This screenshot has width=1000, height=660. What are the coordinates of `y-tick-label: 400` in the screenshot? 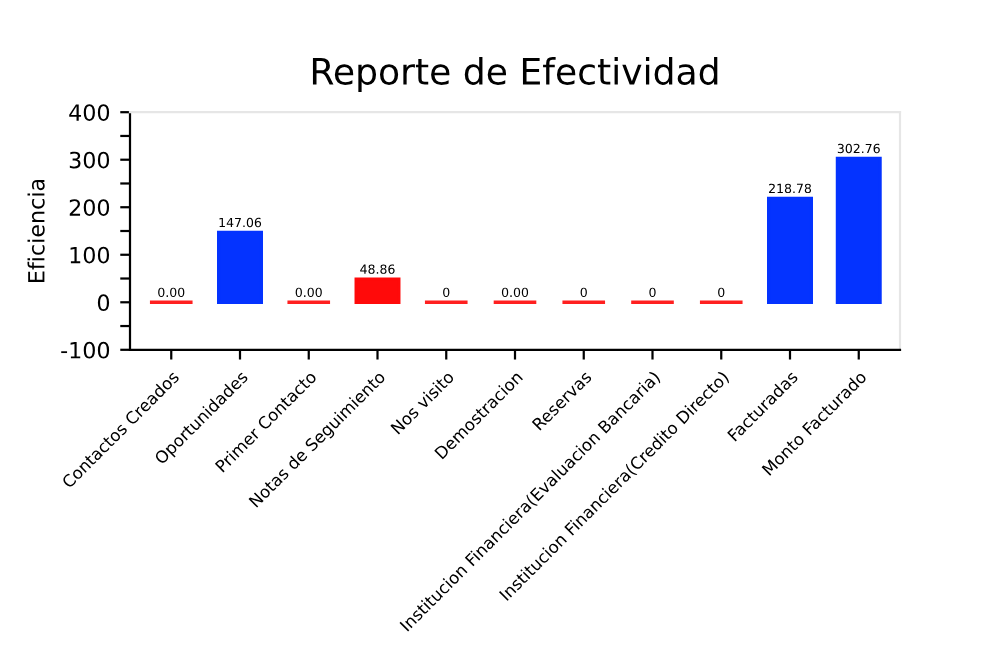 It's located at (89, 112).